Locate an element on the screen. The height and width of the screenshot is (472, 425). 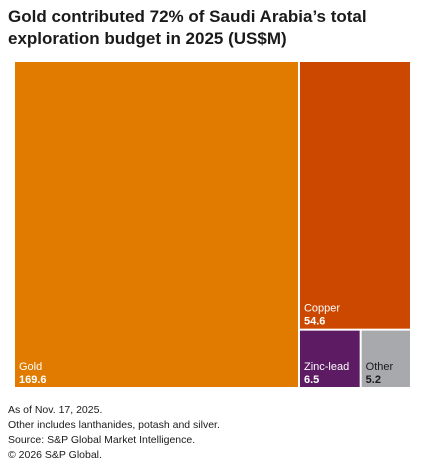
treemap-label-copper: Copper is located at coordinates (322, 309).